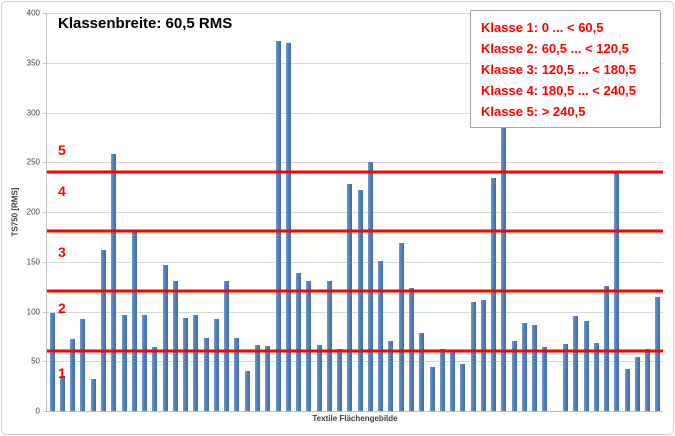 The width and height of the screenshot is (675, 436). I want to click on x-axis-line, so click(353, 411).